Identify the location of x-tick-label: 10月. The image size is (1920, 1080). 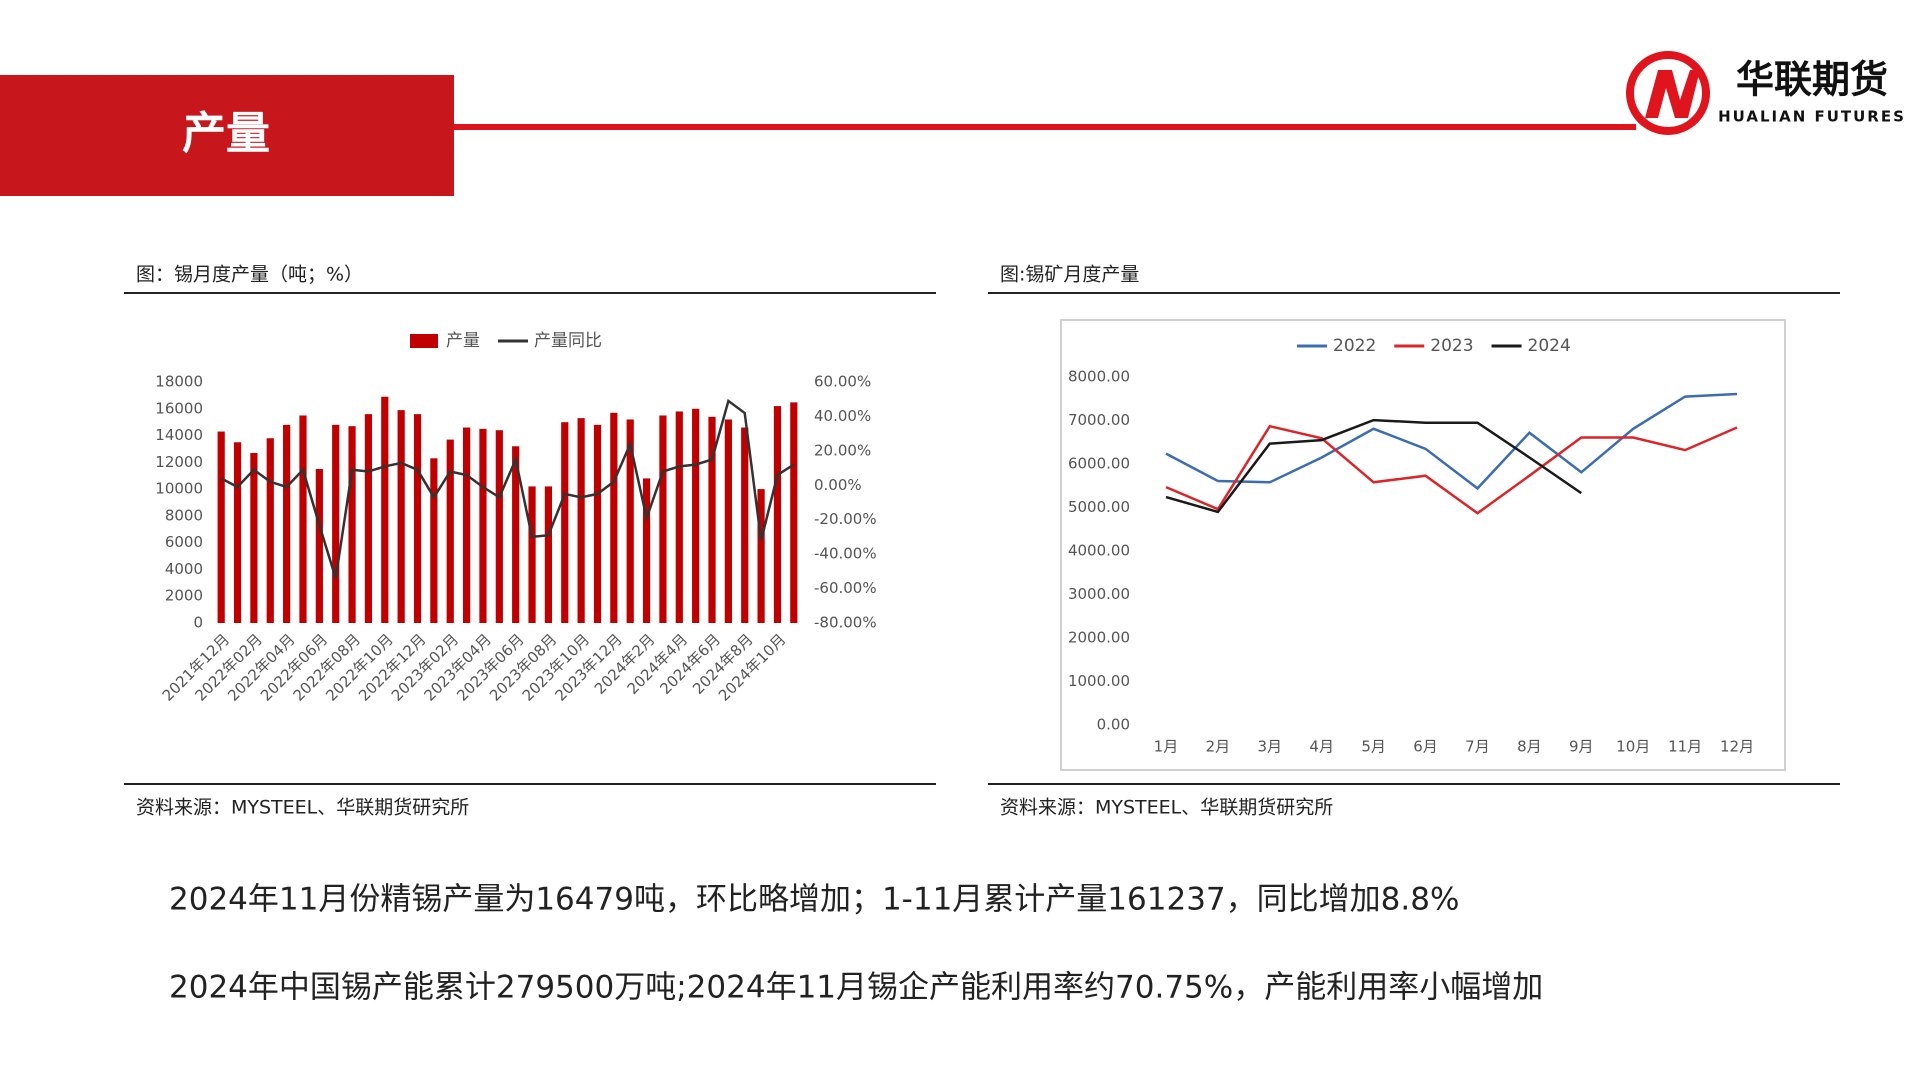
(1633, 747).